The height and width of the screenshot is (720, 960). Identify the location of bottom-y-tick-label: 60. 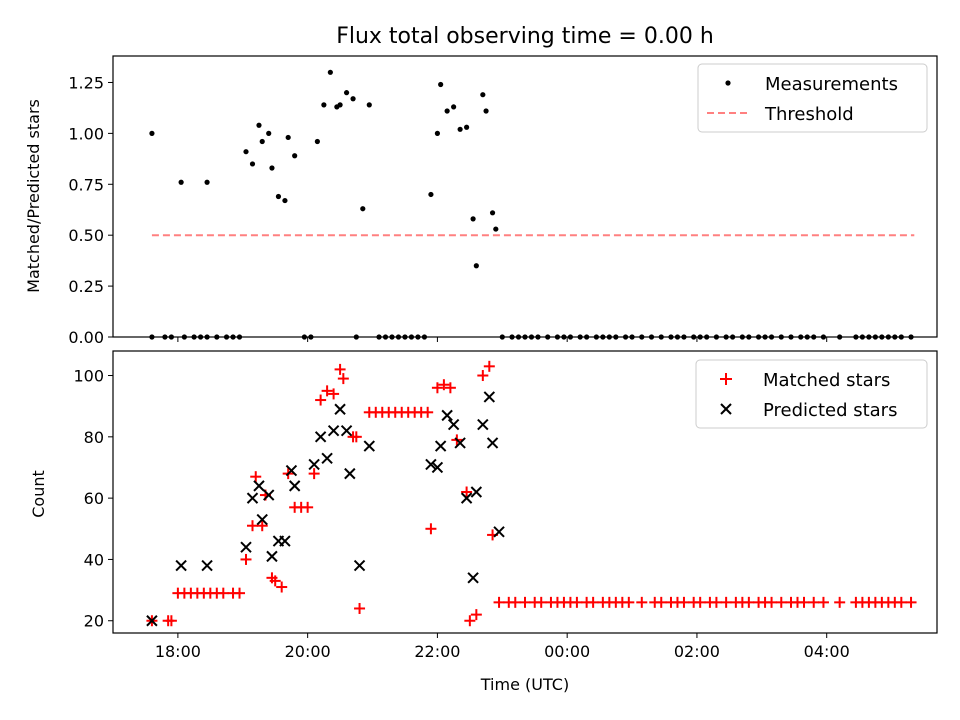
(94, 498).